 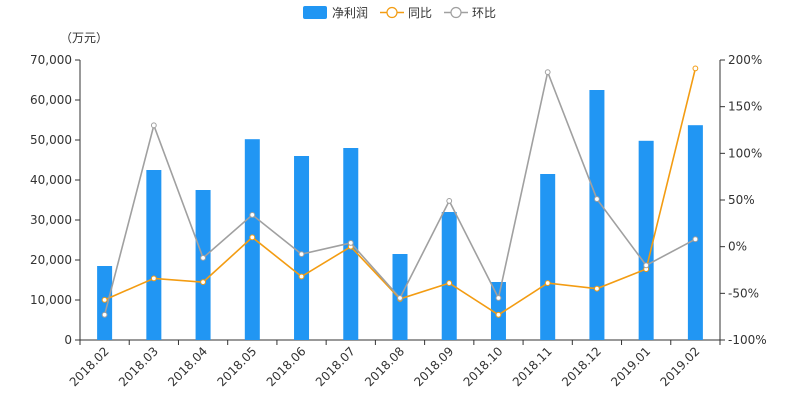 What do you see at coordinates (350, 13) in the screenshot?
I see `legend-label: 净利润` at bounding box center [350, 13].